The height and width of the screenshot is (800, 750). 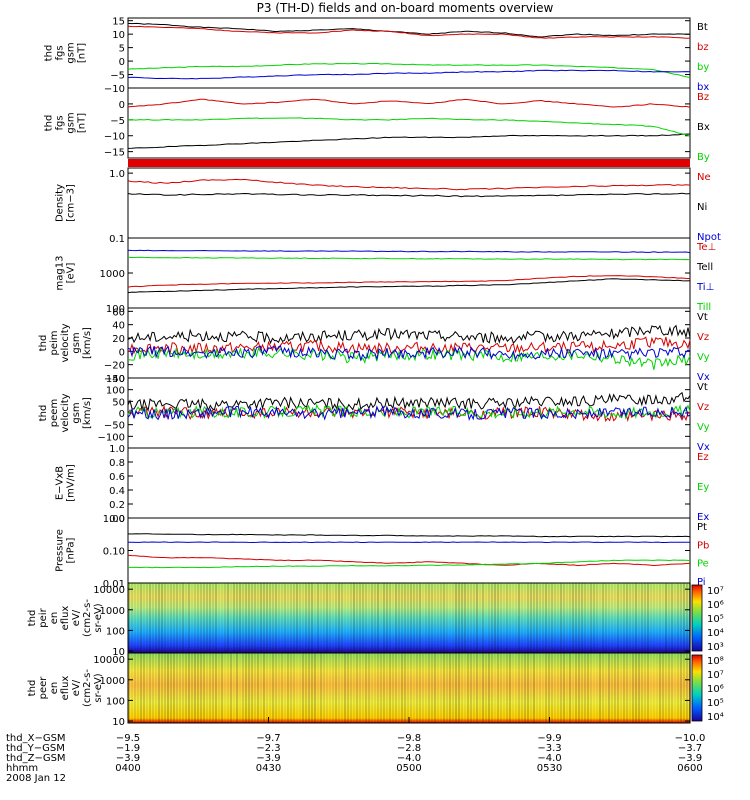 What do you see at coordinates (702, 527) in the screenshot?
I see `legend-Pt: Pt` at bounding box center [702, 527].